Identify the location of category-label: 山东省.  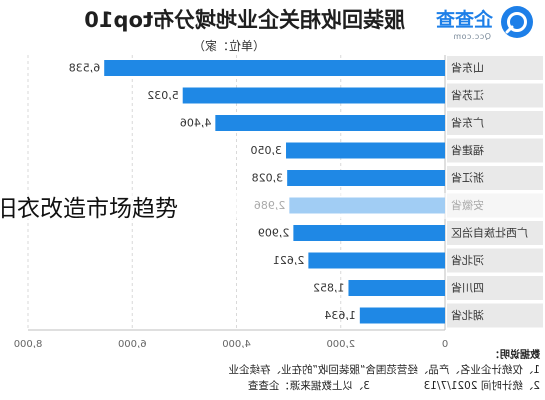
(467, 68).